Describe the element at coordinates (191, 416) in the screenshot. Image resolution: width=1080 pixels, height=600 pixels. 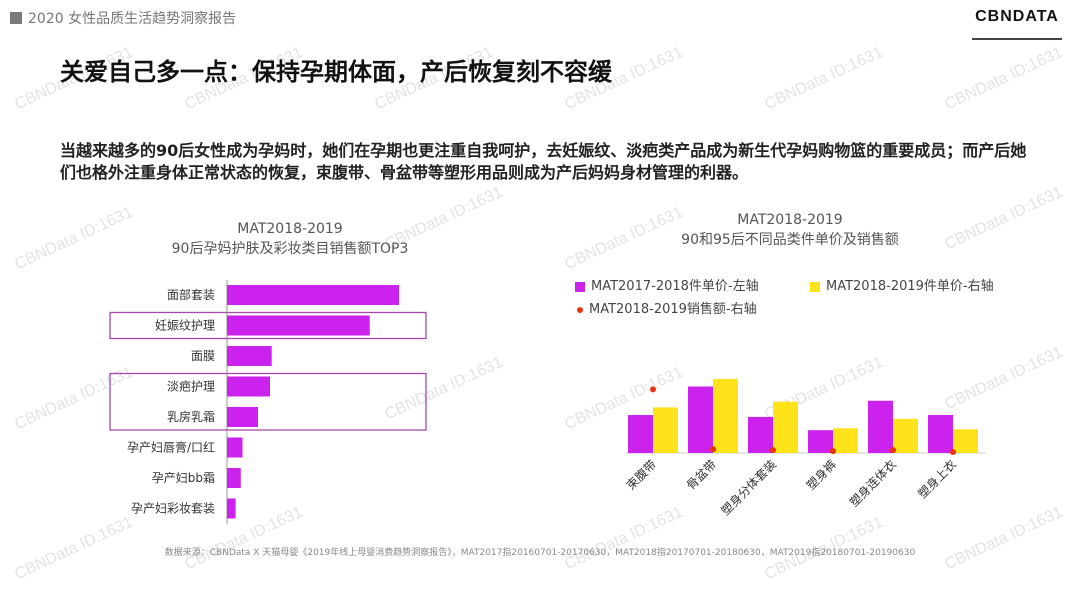
I see `chart1-category-label: 乳房乳霜` at that location.